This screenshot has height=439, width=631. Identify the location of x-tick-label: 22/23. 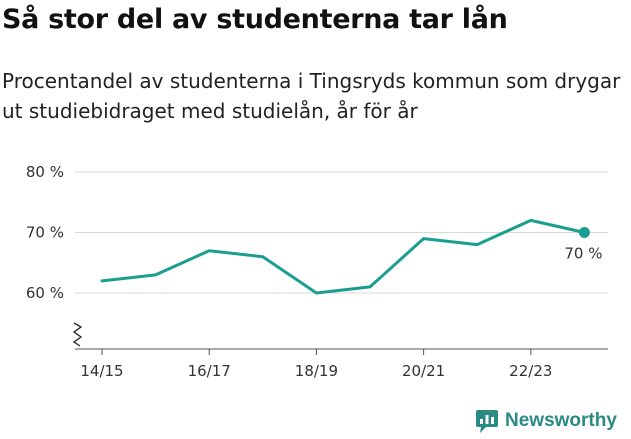
(530, 371).